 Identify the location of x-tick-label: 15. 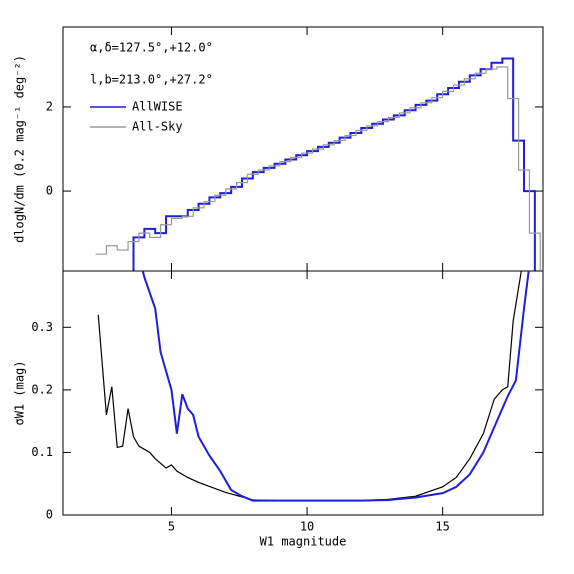
(442, 527).